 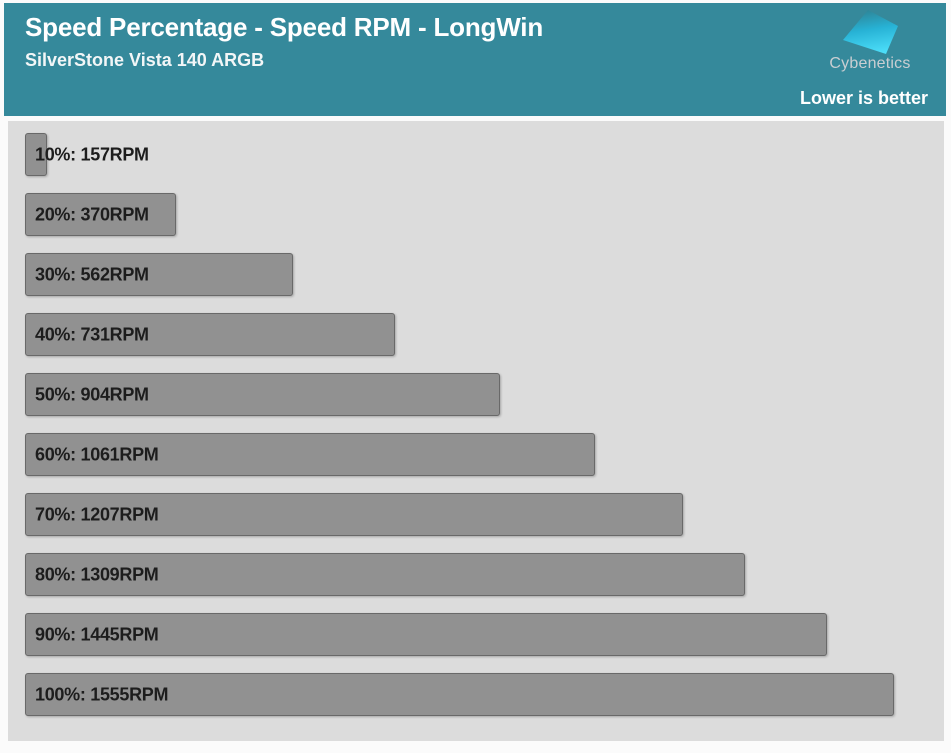 I want to click on bar-label: 70%: 1207RPM, so click(x=97, y=514).